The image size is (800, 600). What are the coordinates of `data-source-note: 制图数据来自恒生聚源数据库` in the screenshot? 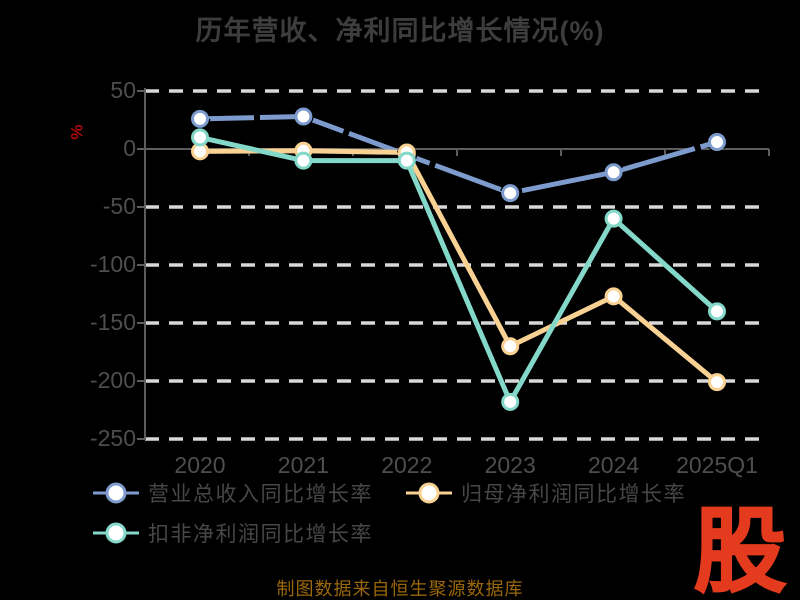 It's located at (400, 589).